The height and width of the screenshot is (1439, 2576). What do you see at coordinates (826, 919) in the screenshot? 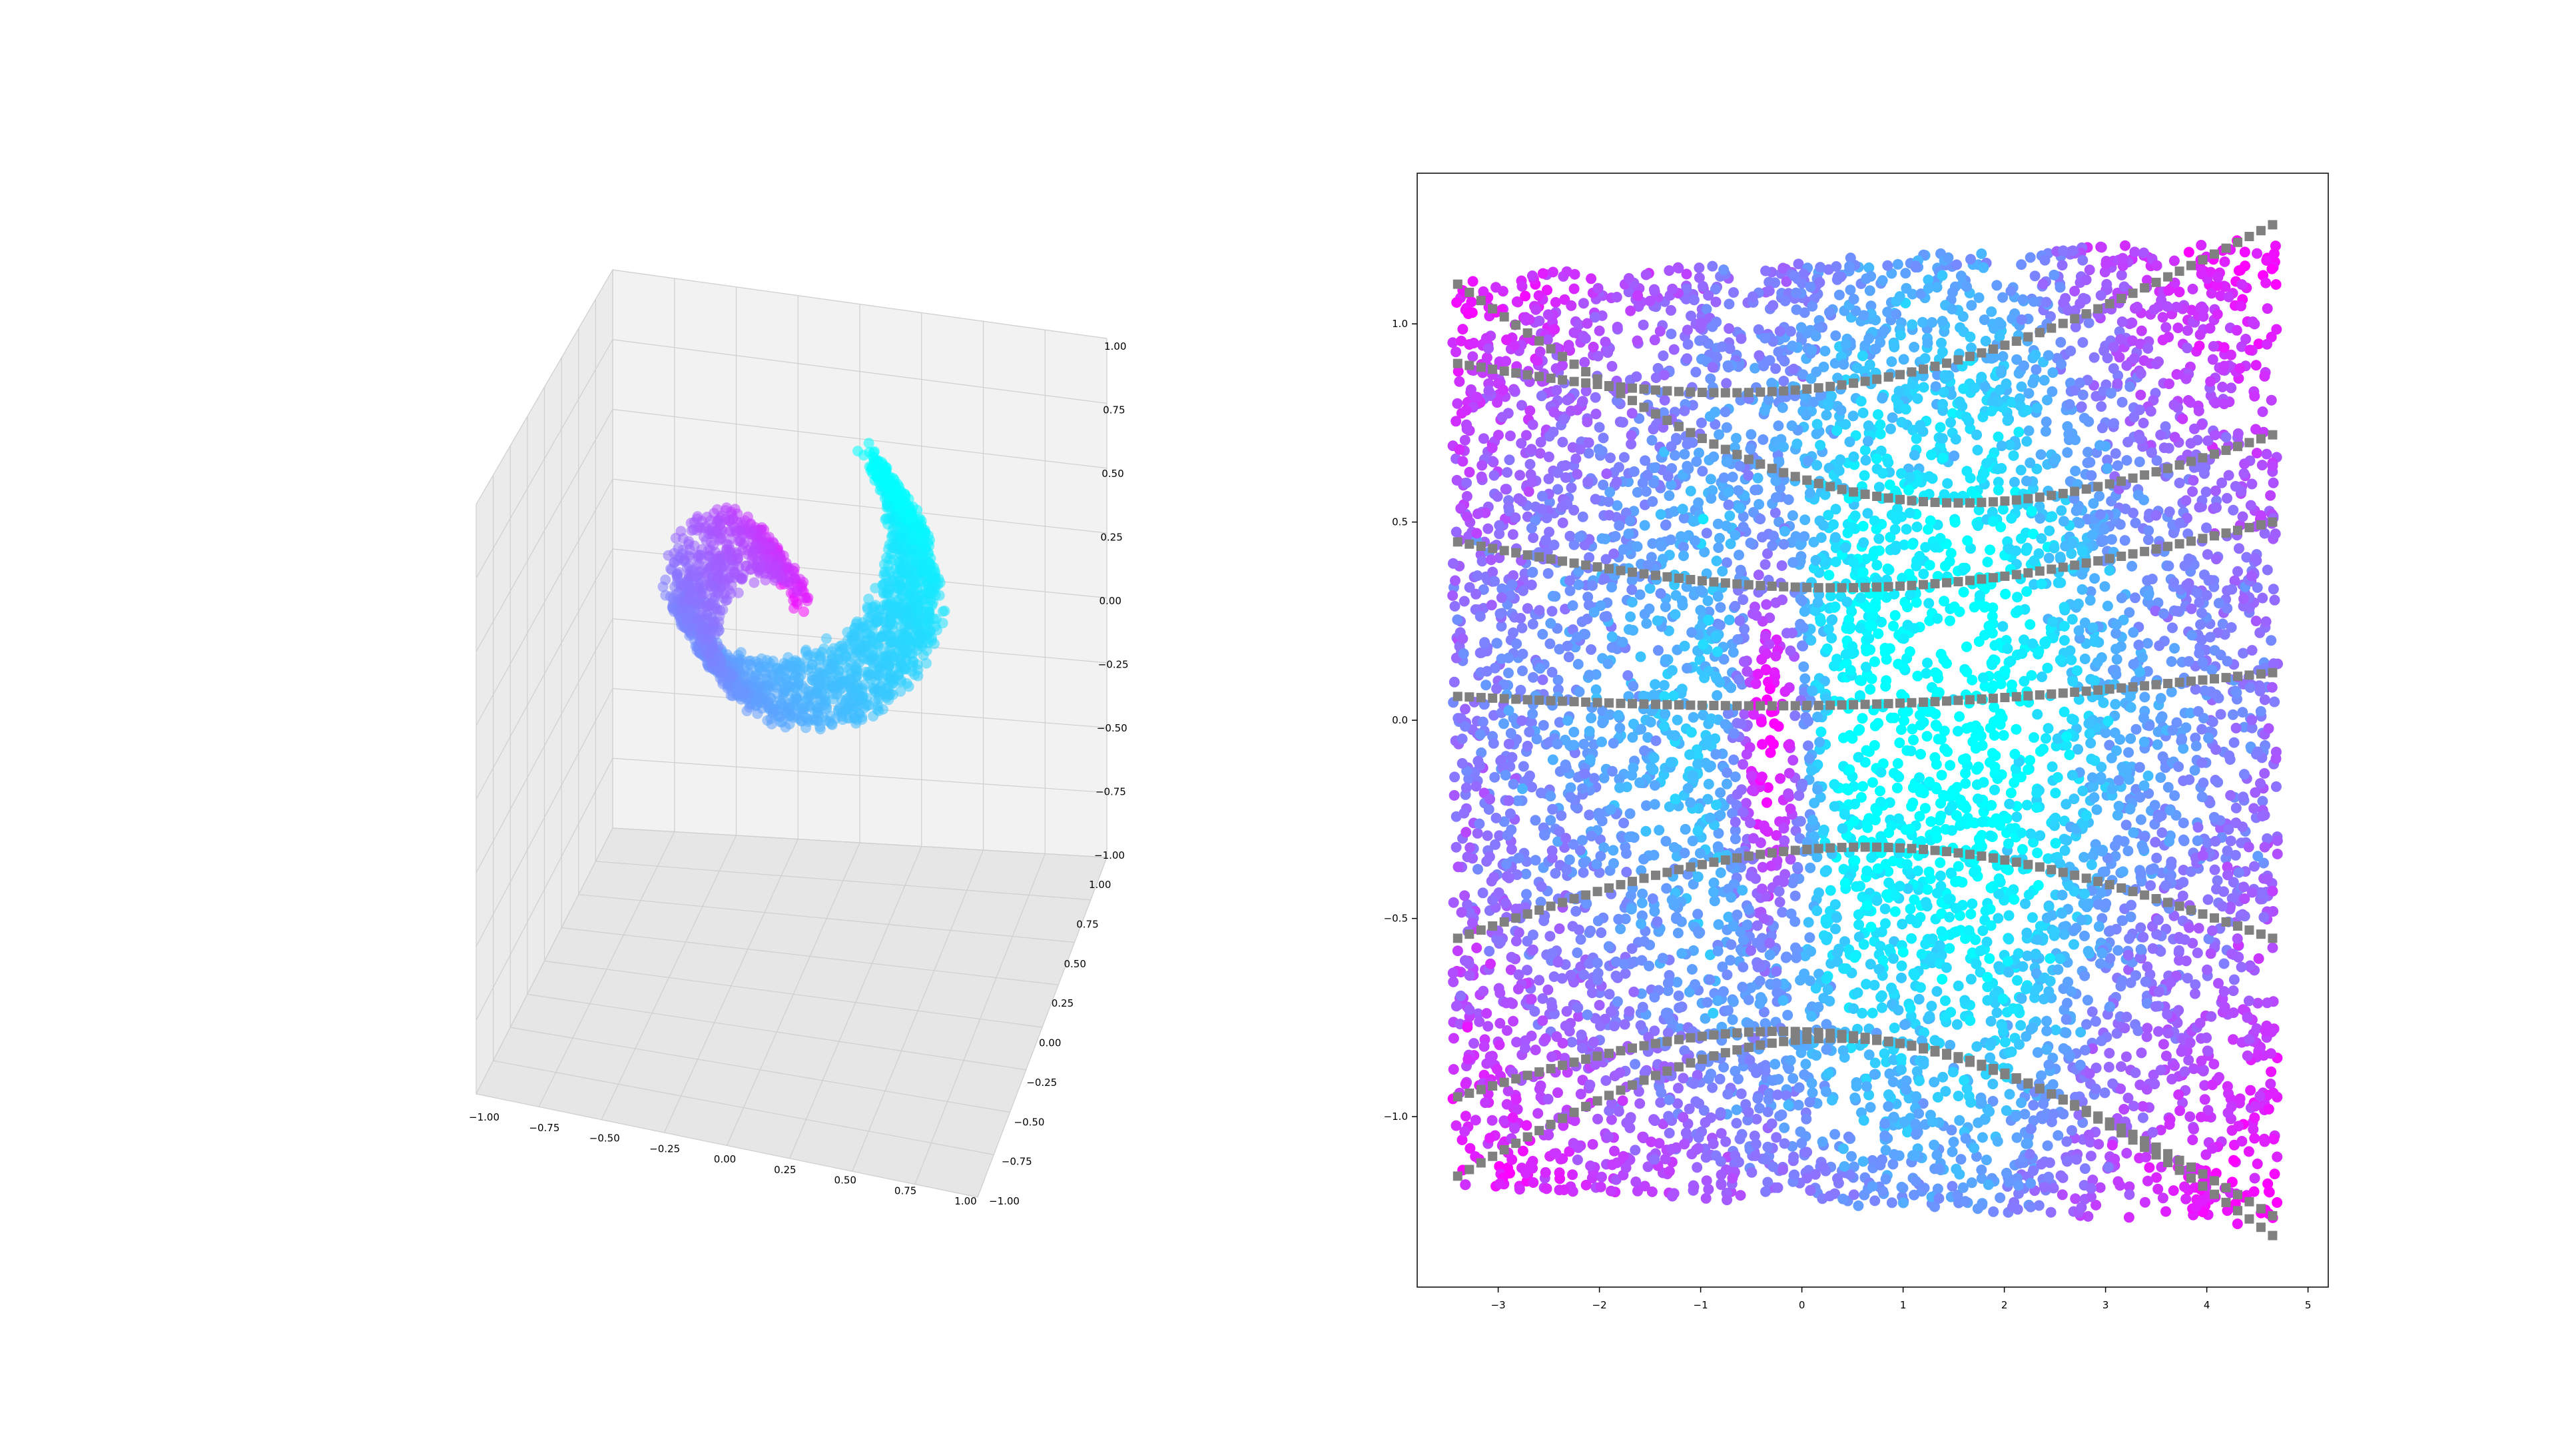
I see `grid-line-floor-y` at bounding box center [826, 919].